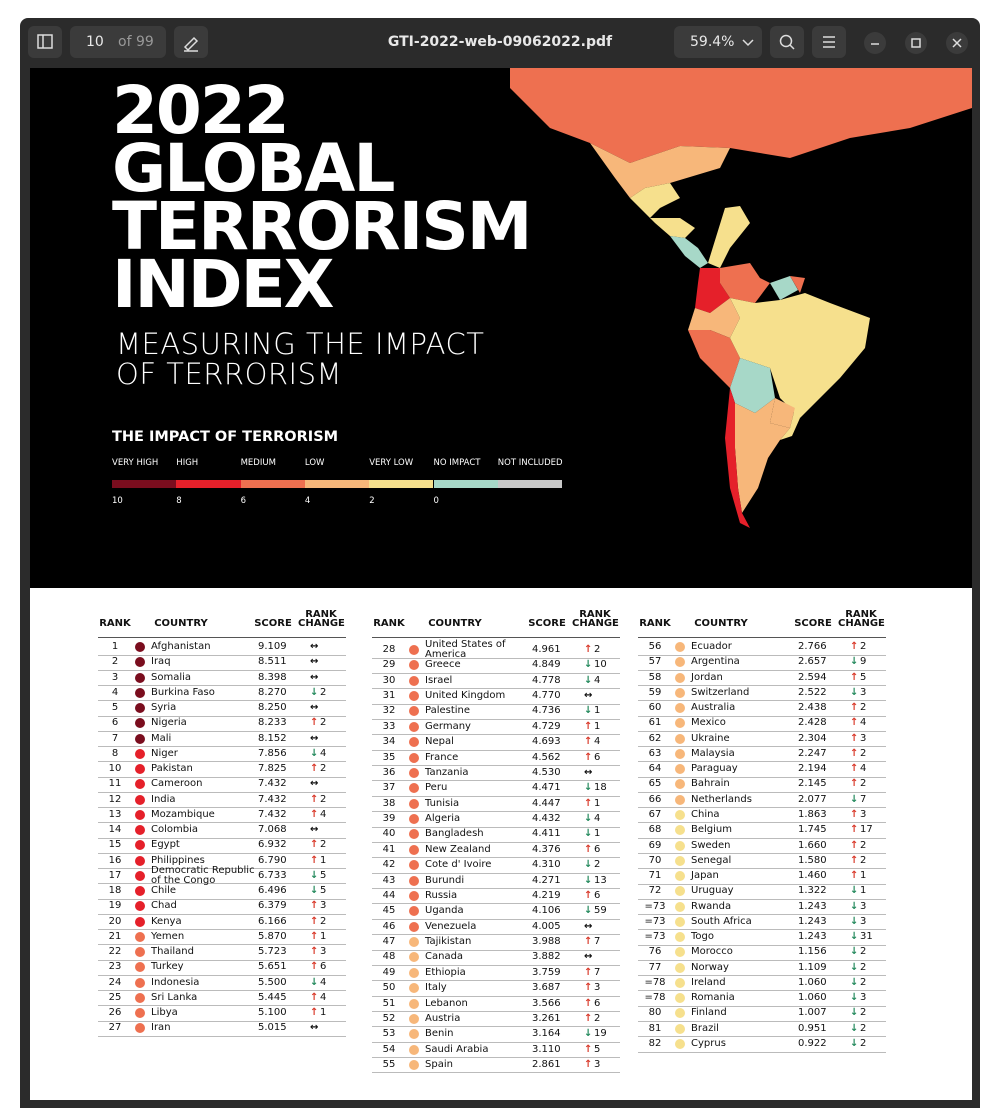 The width and height of the screenshot is (1000, 1120). I want to click on score: 3.687, so click(546, 988).